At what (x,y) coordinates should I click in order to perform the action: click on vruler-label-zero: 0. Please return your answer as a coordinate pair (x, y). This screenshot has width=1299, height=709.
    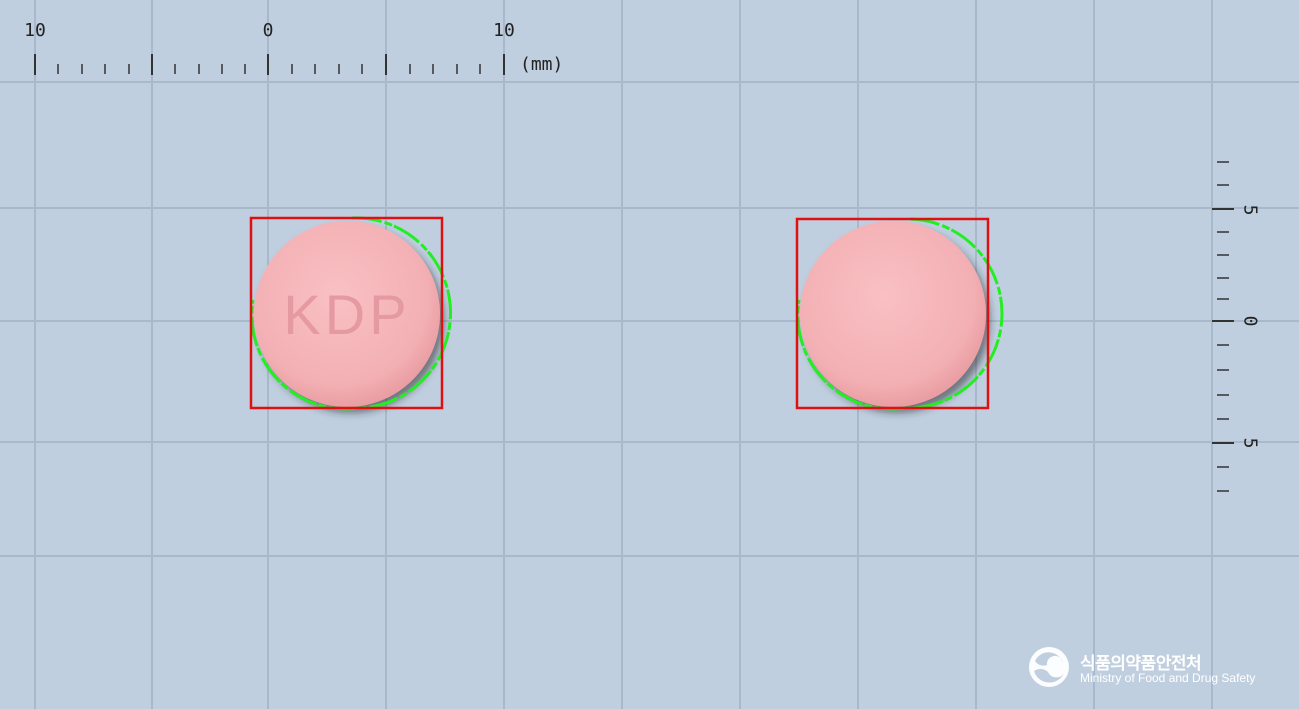
    Looking at the image, I should click on (1250, 321).